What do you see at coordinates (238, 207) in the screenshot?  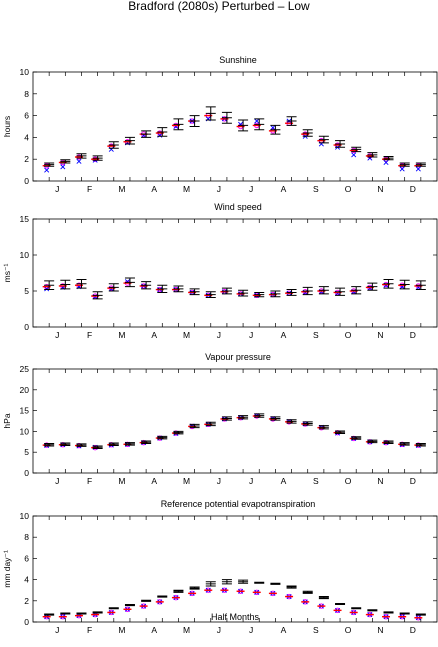 I see `chart-title: Wind speed` at bounding box center [238, 207].